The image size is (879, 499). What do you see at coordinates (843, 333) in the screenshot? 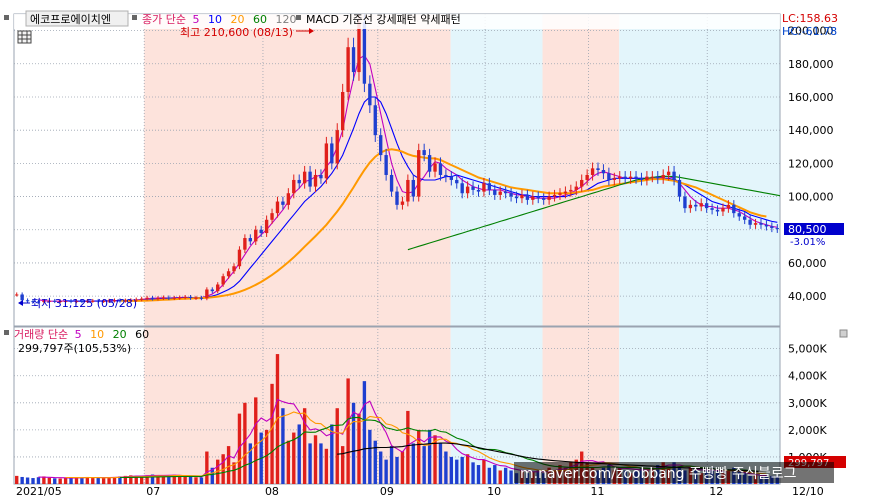
I see `volume-panel-toggle-icon` at bounding box center [843, 333].